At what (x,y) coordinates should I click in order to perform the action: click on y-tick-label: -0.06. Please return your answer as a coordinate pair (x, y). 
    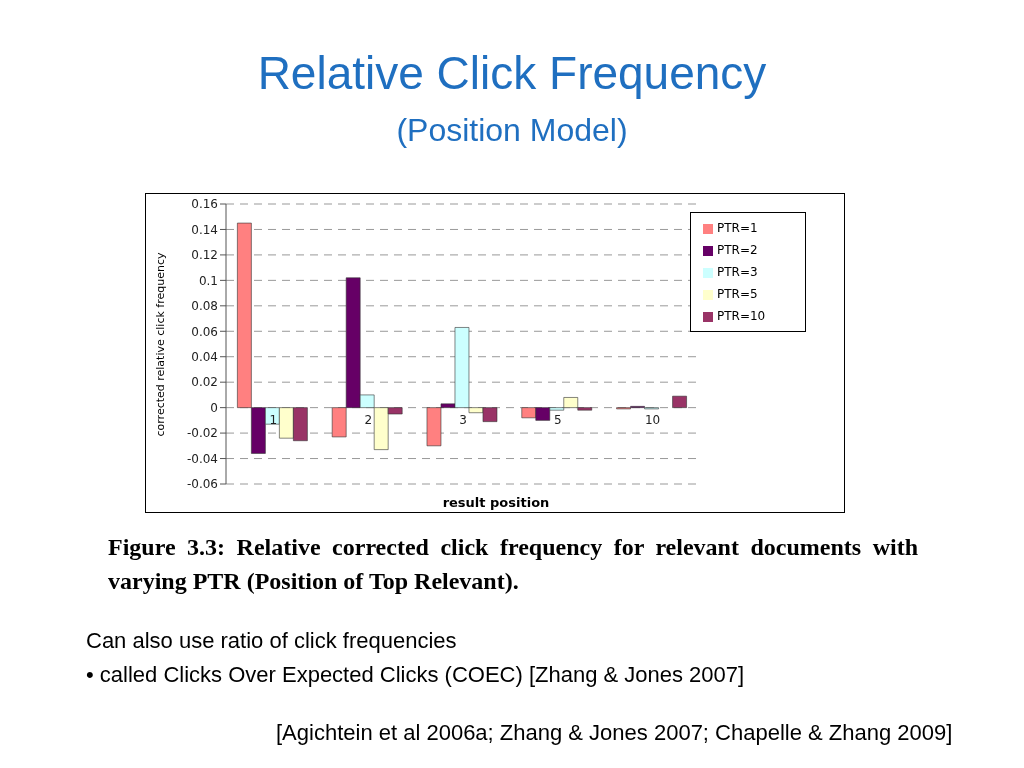
    Looking at the image, I should click on (202, 484).